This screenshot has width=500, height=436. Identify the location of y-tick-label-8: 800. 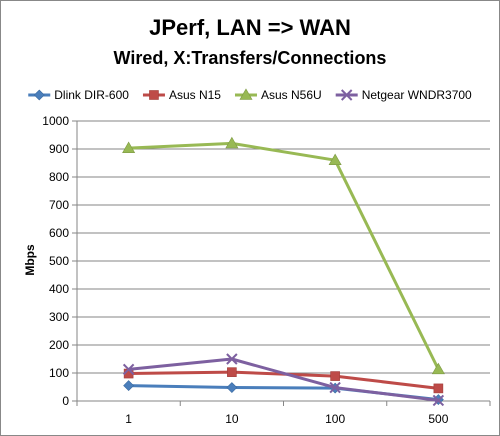
(59, 177).